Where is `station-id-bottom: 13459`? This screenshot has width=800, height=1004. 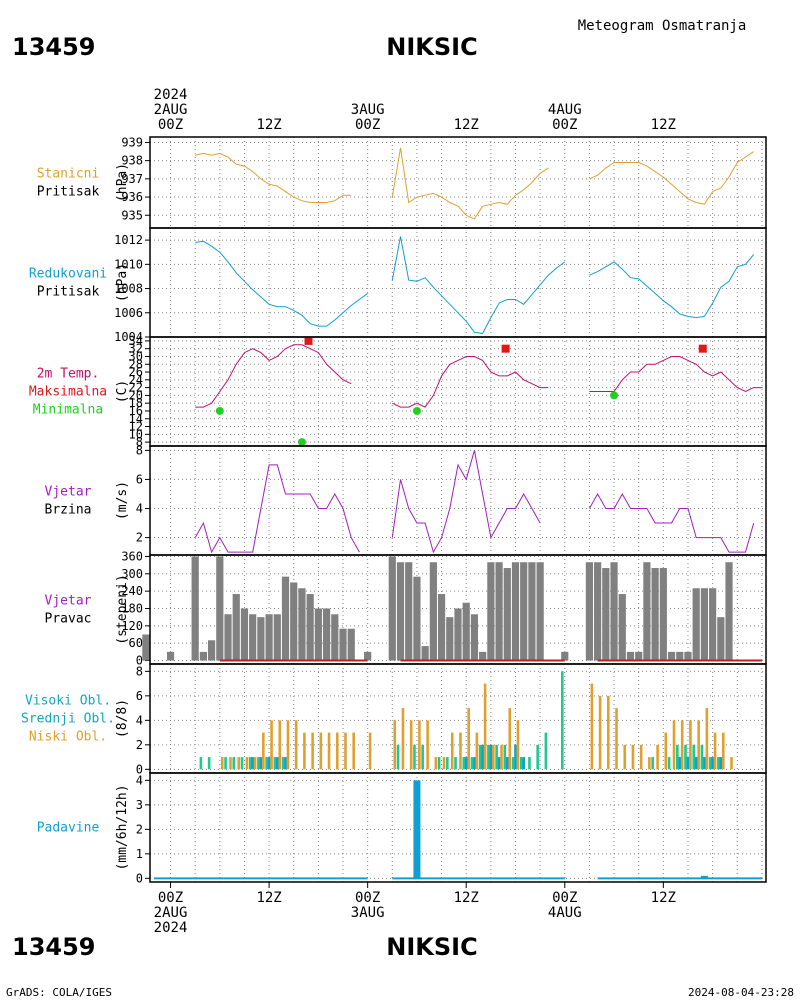 station-id-bottom: 13459 is located at coordinates (54, 947).